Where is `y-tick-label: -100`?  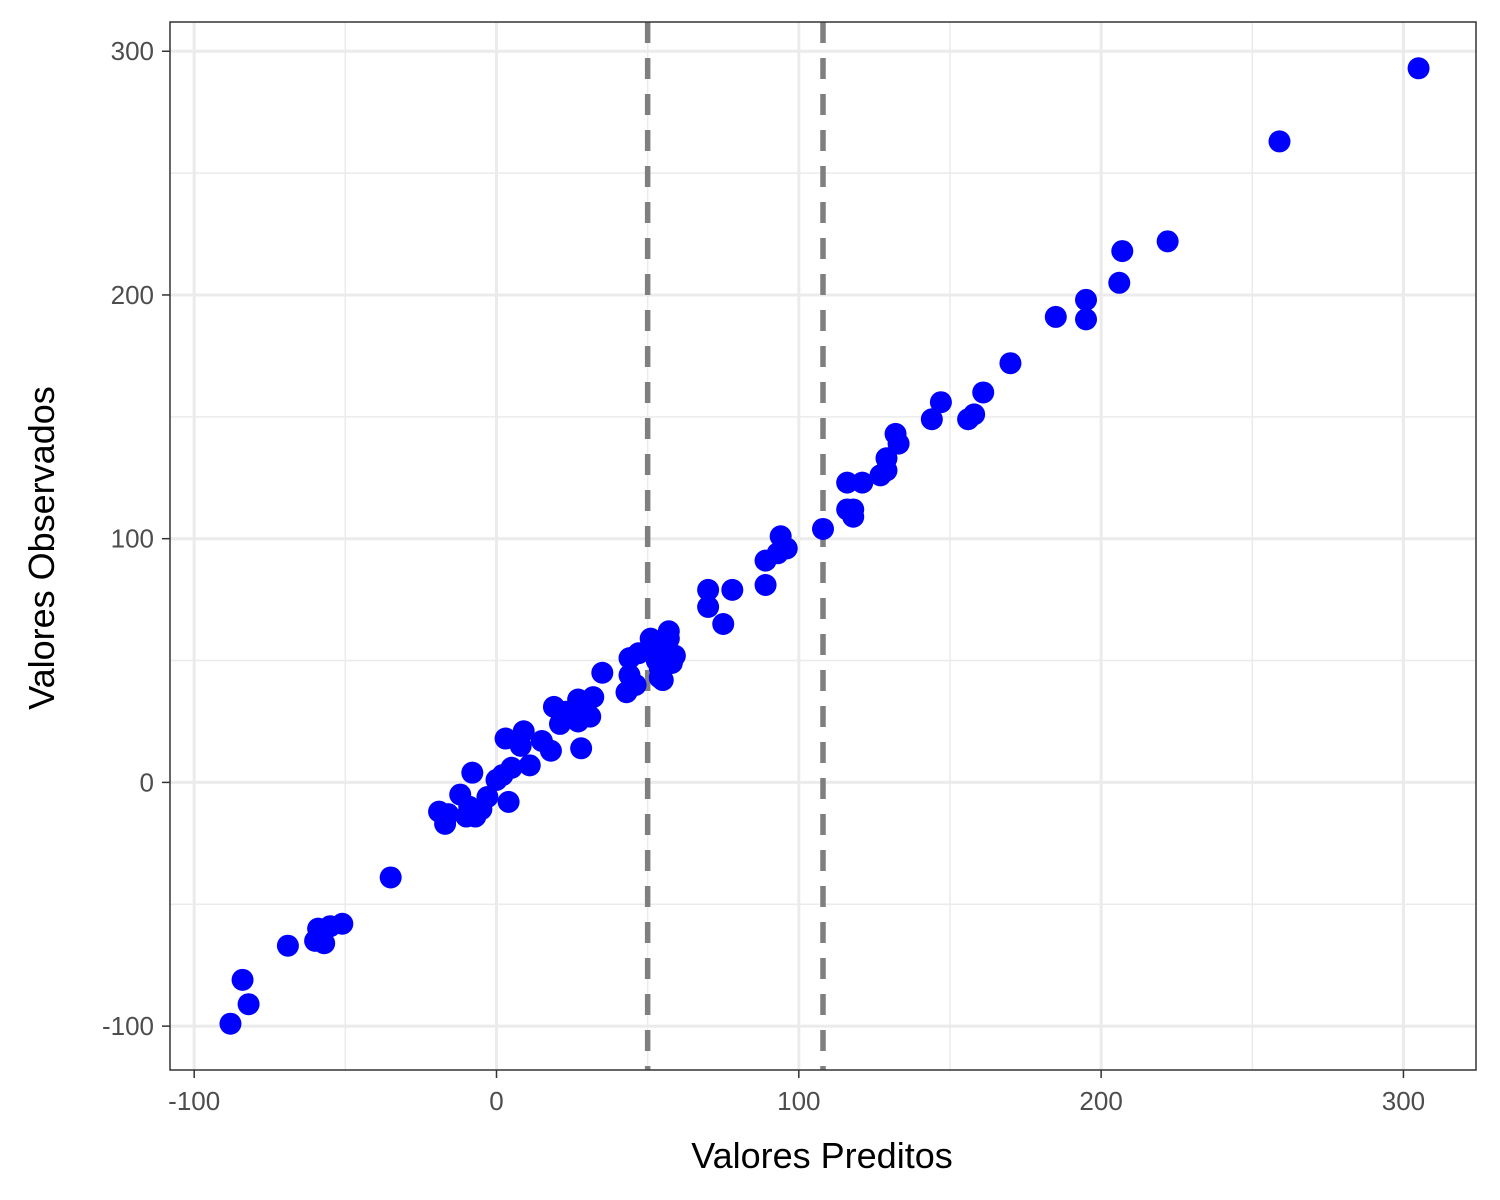
y-tick-label: -100 is located at coordinates (128, 1026).